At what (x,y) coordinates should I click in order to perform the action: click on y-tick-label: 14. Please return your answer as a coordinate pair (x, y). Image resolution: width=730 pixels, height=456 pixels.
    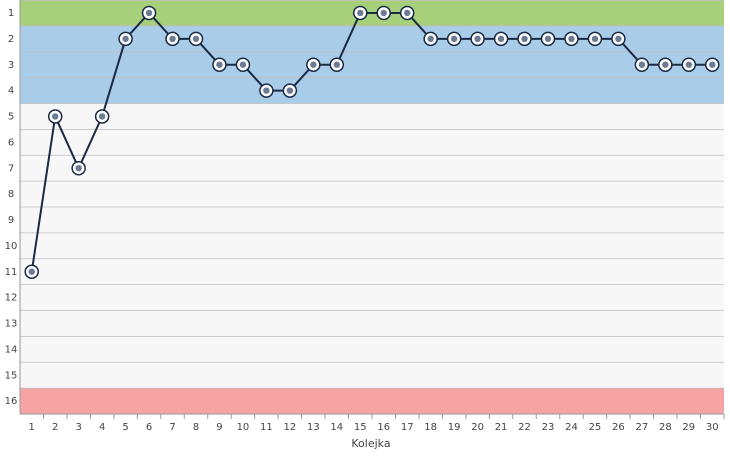
    Looking at the image, I should click on (11, 349).